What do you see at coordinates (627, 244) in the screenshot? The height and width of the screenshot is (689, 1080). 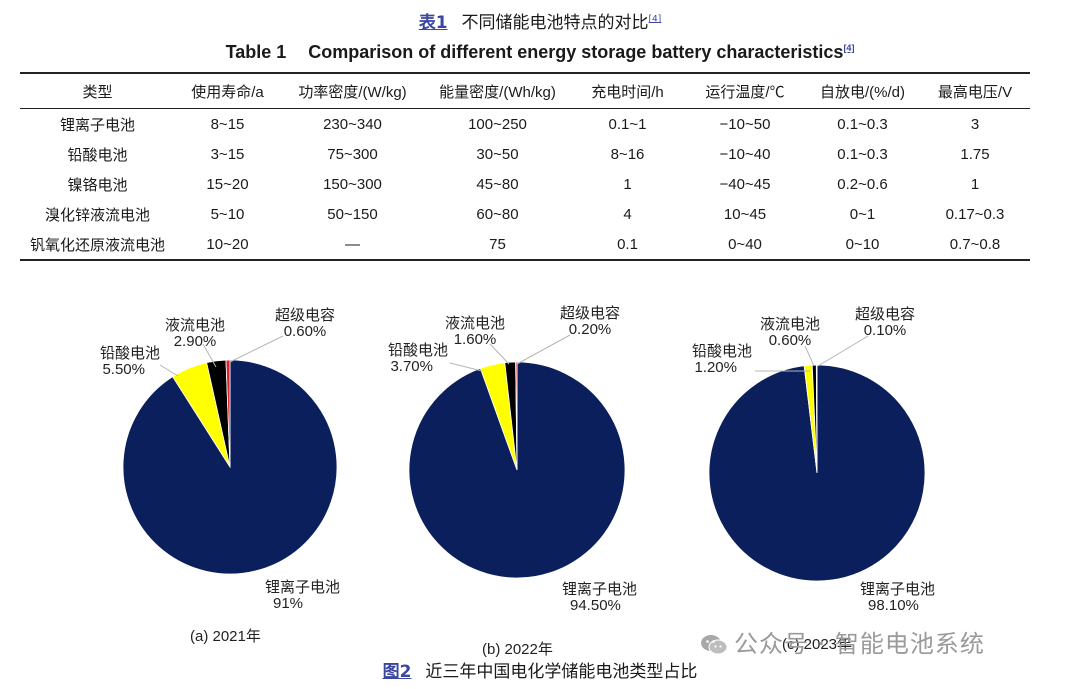 I see `table-cell: 0.1` at bounding box center [627, 244].